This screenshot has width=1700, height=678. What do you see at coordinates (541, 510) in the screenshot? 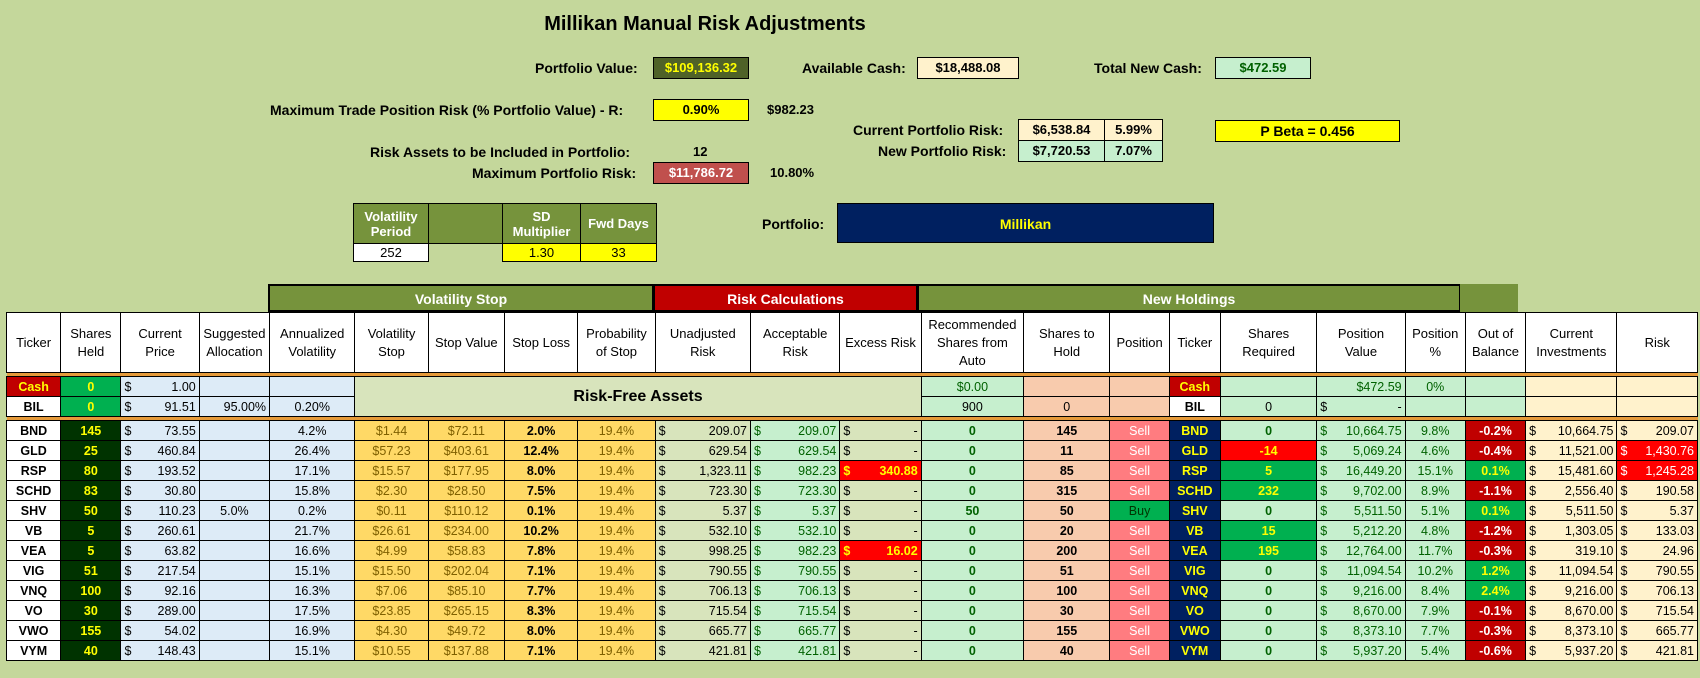
I see `stop-loss-cell: 0.1%` at bounding box center [541, 510].